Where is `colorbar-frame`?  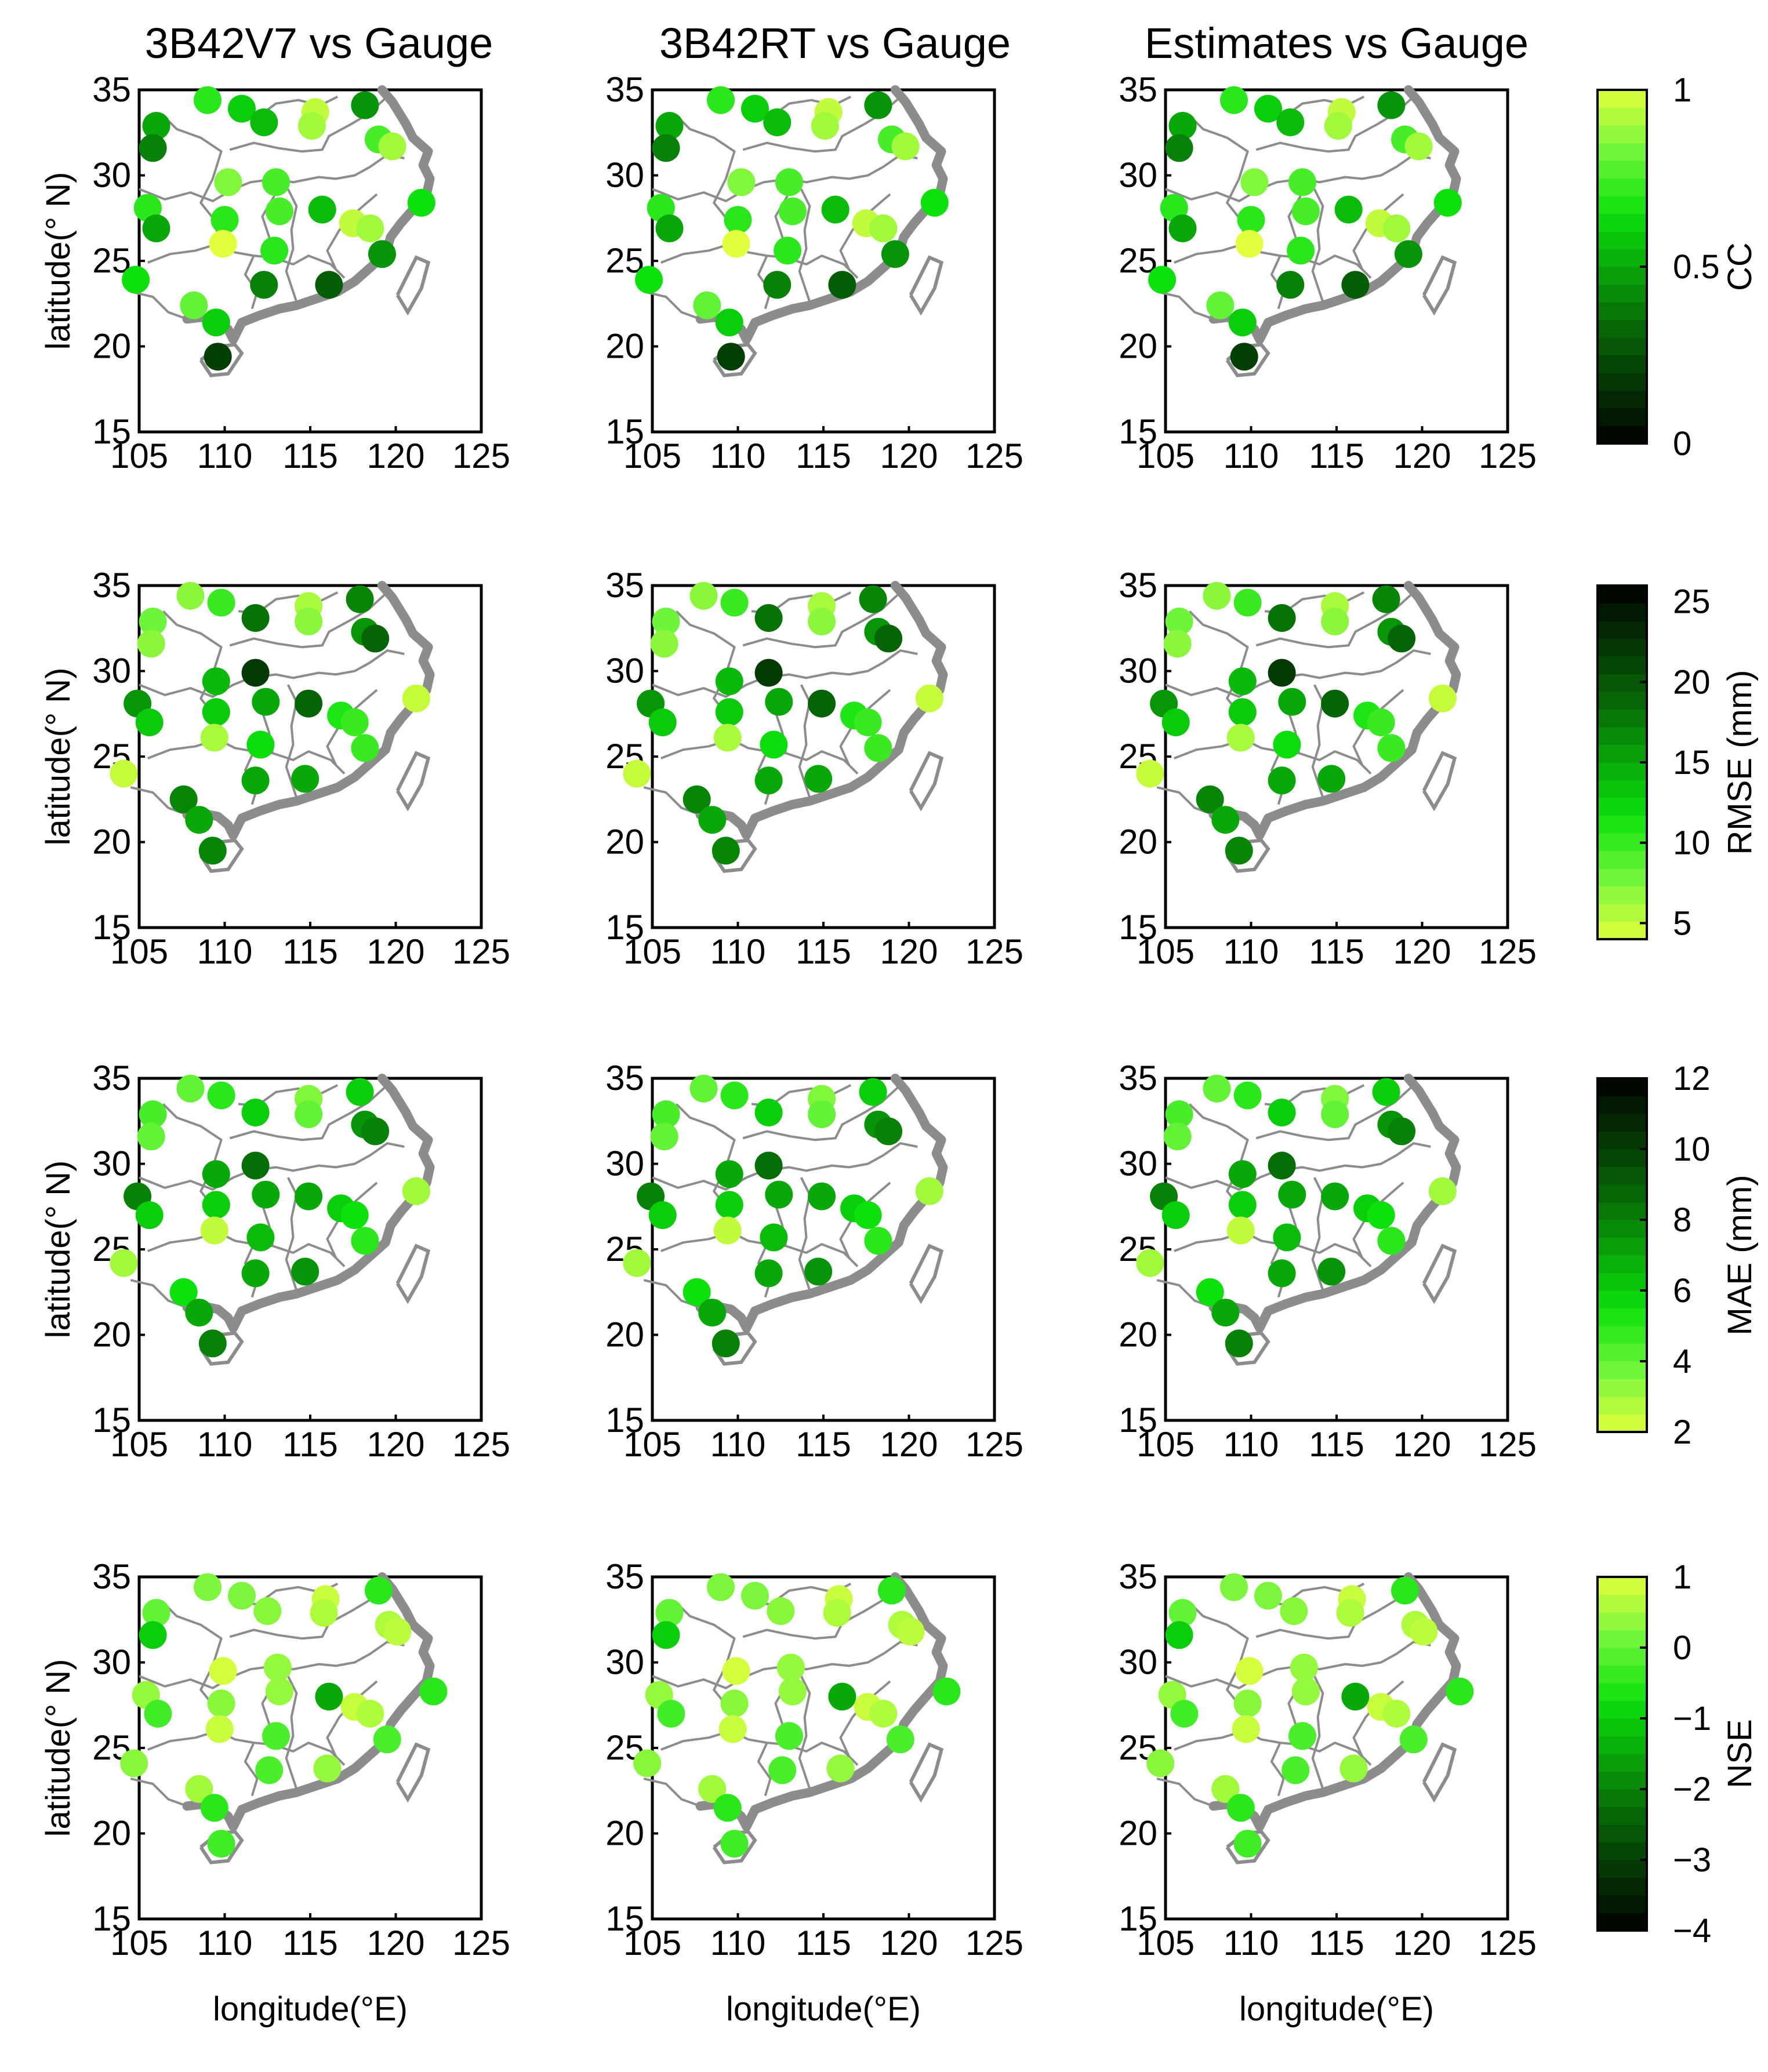 colorbar-frame is located at coordinates (1622, 1754).